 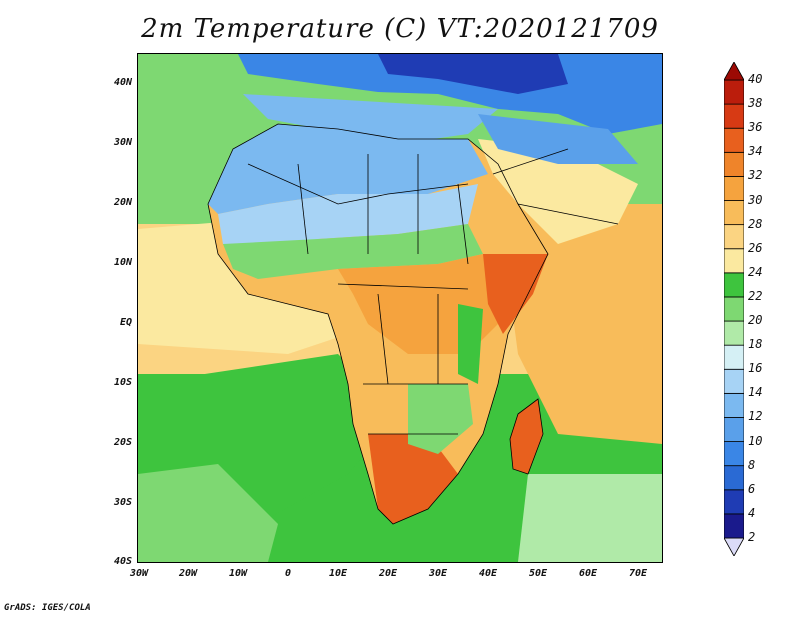 I want to click on sahara-mid-region, so click(x=348, y=219).